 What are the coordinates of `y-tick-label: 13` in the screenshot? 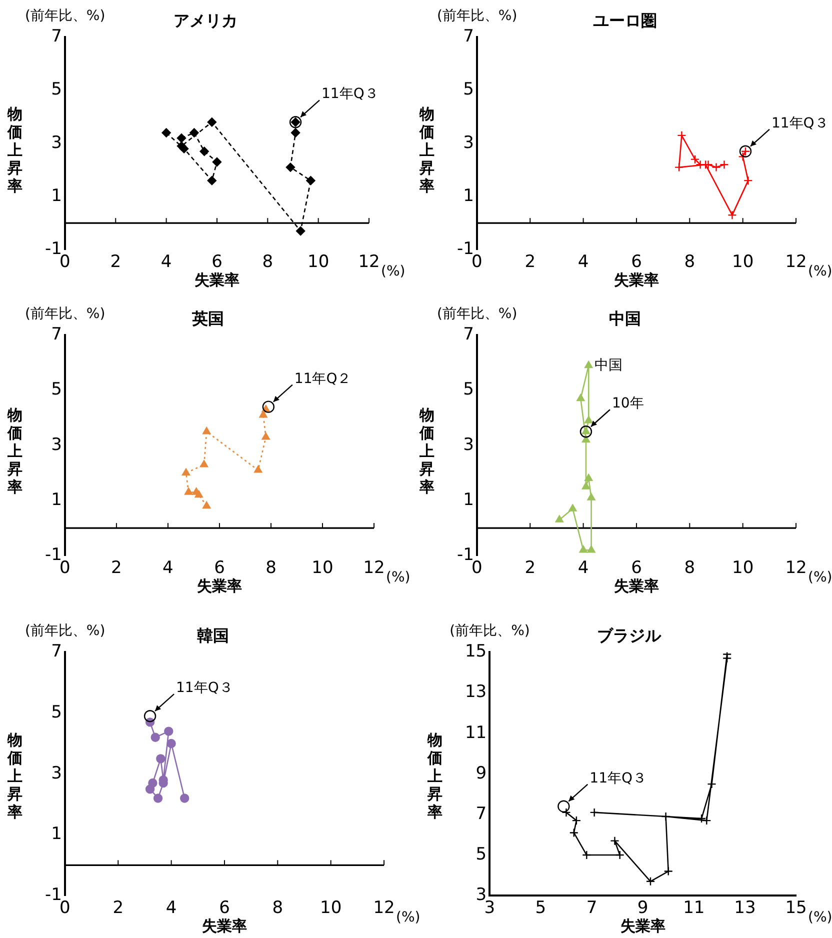 It's located at (475, 692).